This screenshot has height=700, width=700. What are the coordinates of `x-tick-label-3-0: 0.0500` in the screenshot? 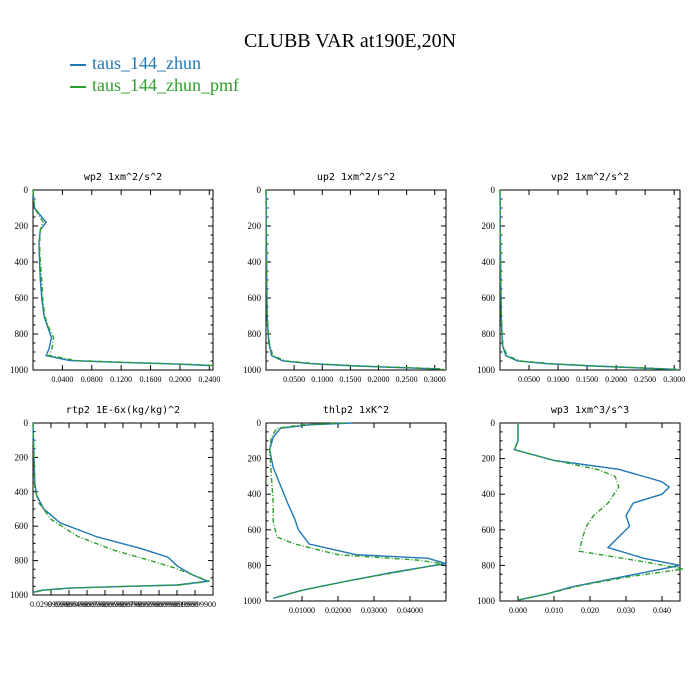 It's located at (529, 379).